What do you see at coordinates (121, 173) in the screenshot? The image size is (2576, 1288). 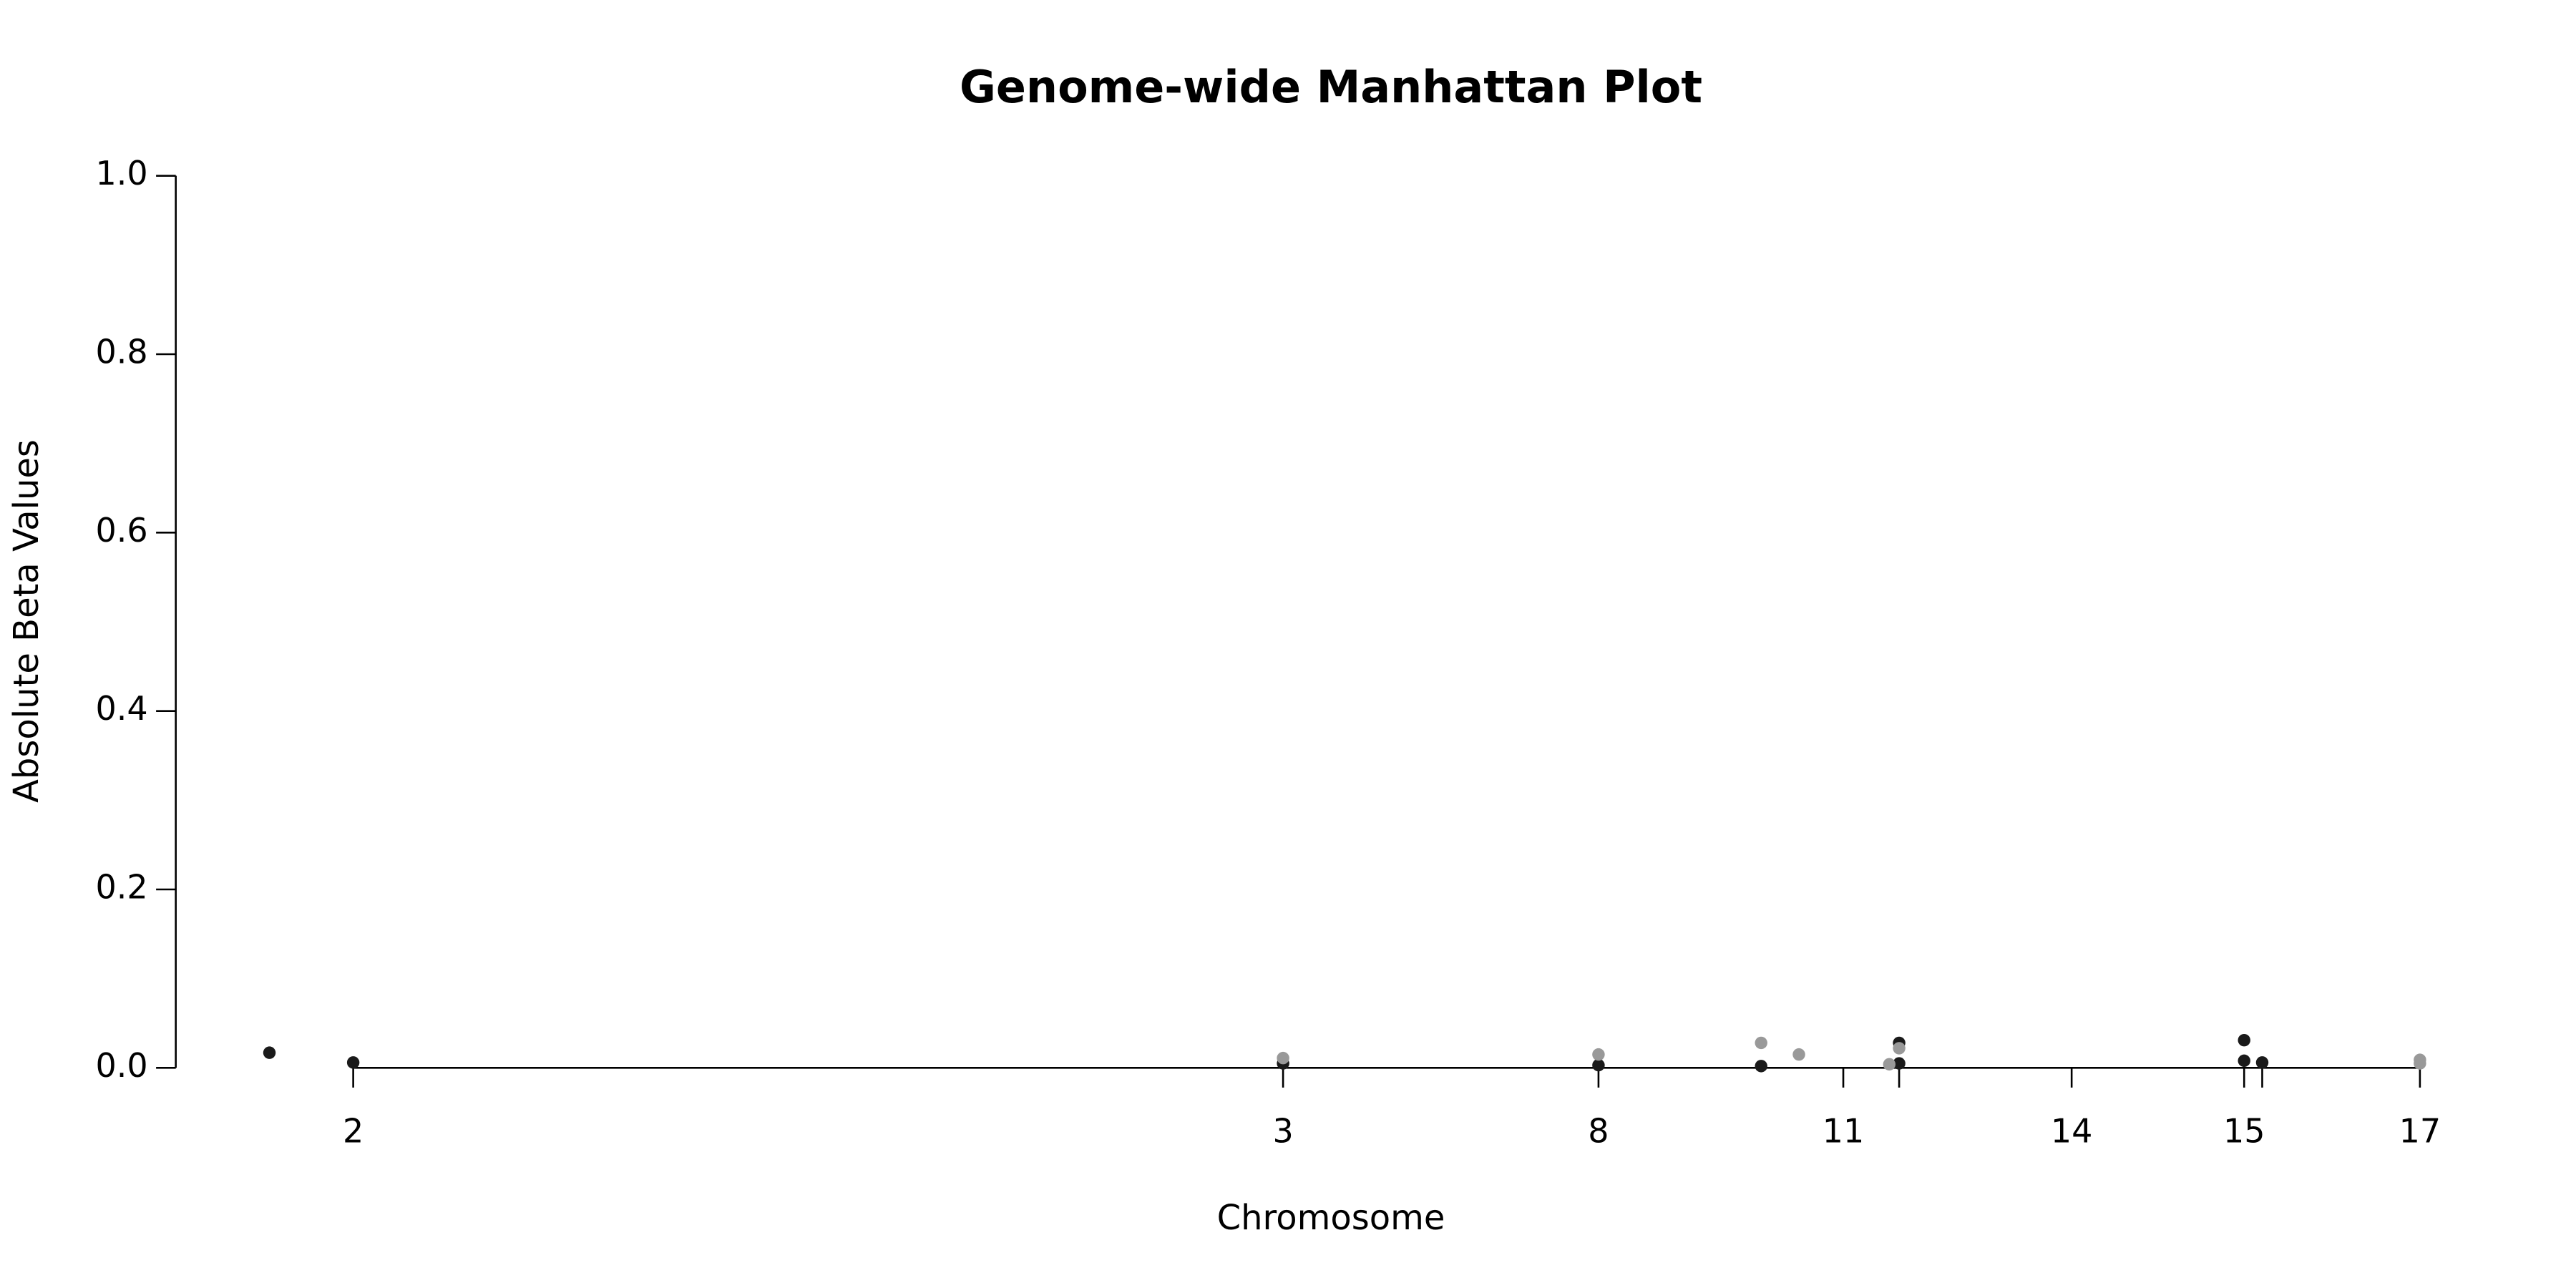 I see `y-tick-label: 1.0` at bounding box center [121, 173].